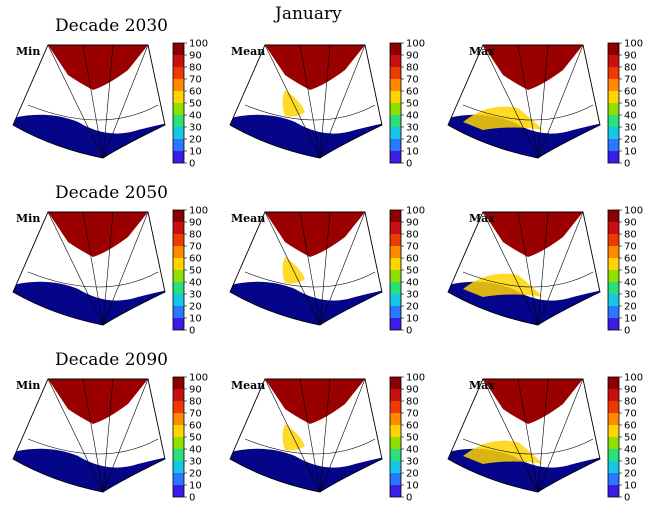 This screenshot has width=650, height=525. I want to click on panel-label: Mean, so click(248, 218).